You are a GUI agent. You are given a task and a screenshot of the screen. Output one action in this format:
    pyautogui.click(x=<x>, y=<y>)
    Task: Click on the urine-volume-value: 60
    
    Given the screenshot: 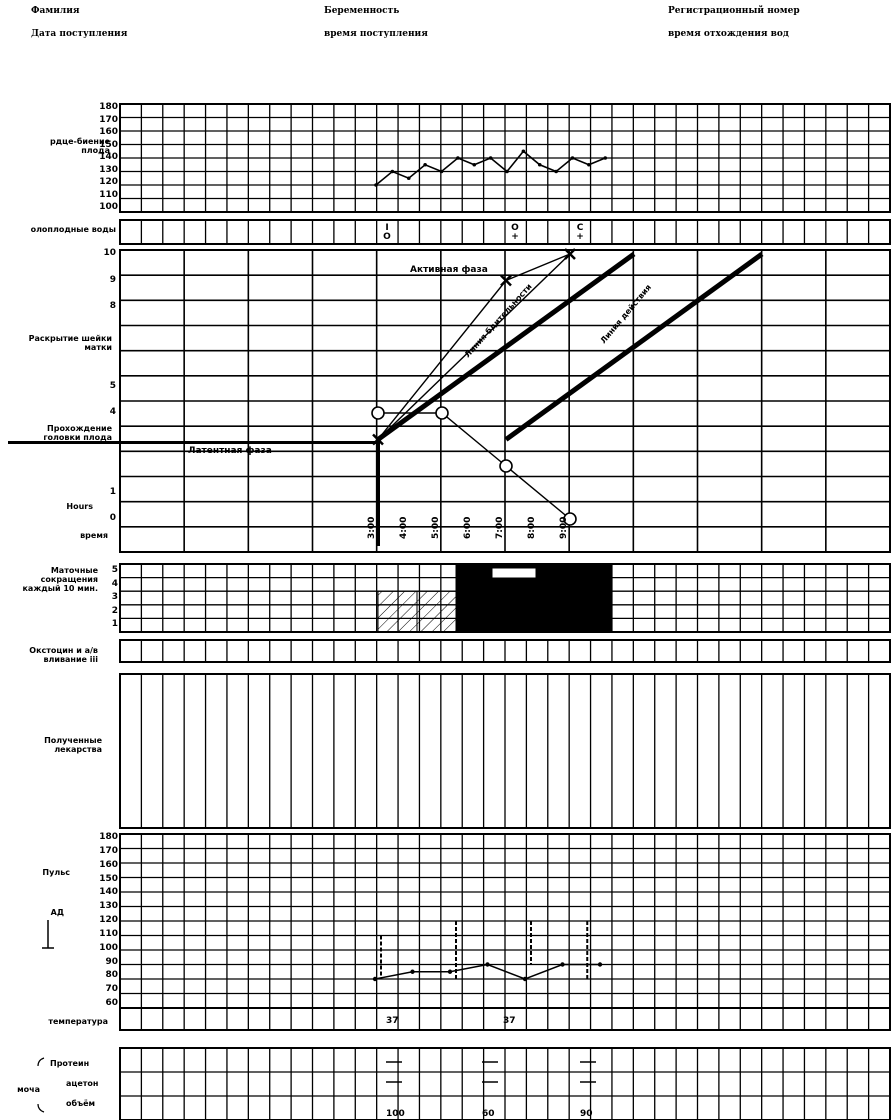 What is the action you would take?
    pyautogui.click(x=488, y=1114)
    